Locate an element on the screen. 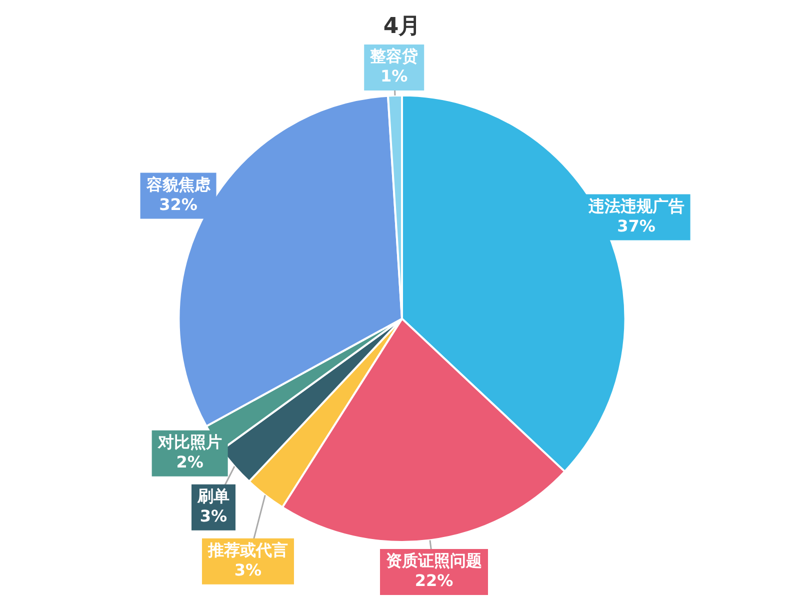 The image size is (804, 603). slice-label: 对比照片 is located at coordinates (189, 442).